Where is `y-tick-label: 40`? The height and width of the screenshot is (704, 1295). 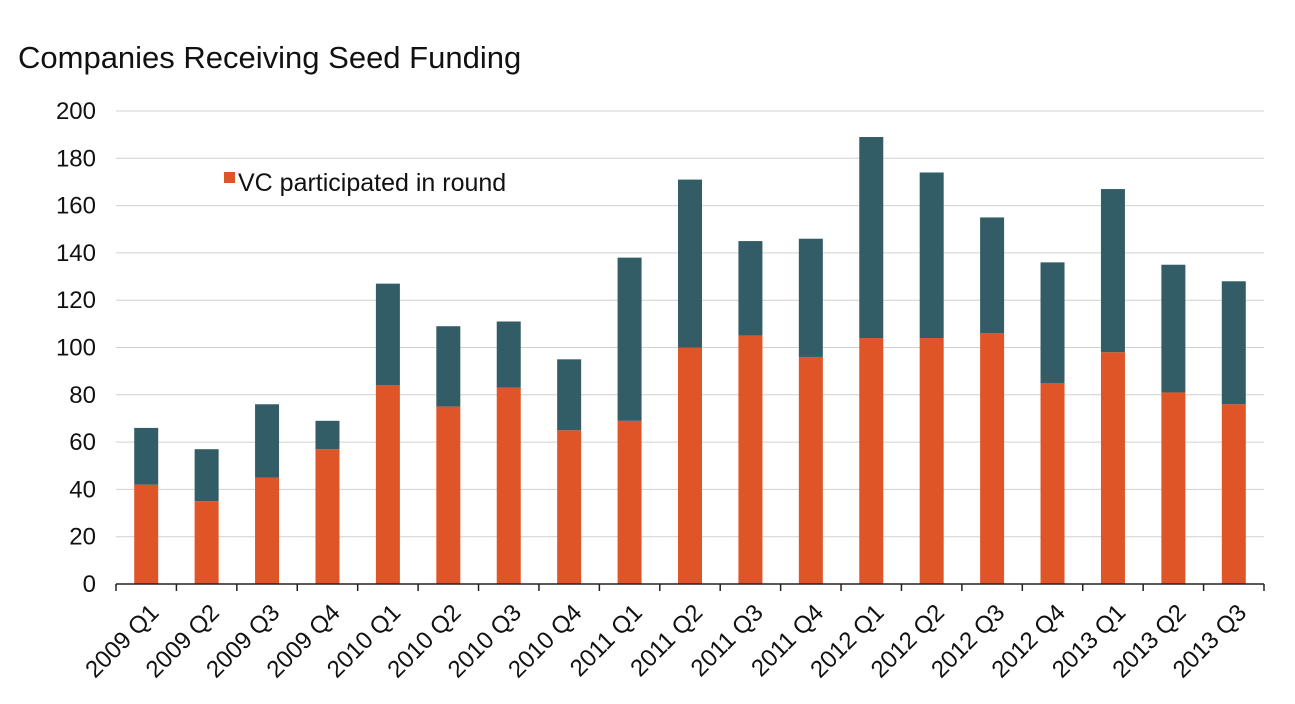 y-tick-label: 40 is located at coordinates (82, 489).